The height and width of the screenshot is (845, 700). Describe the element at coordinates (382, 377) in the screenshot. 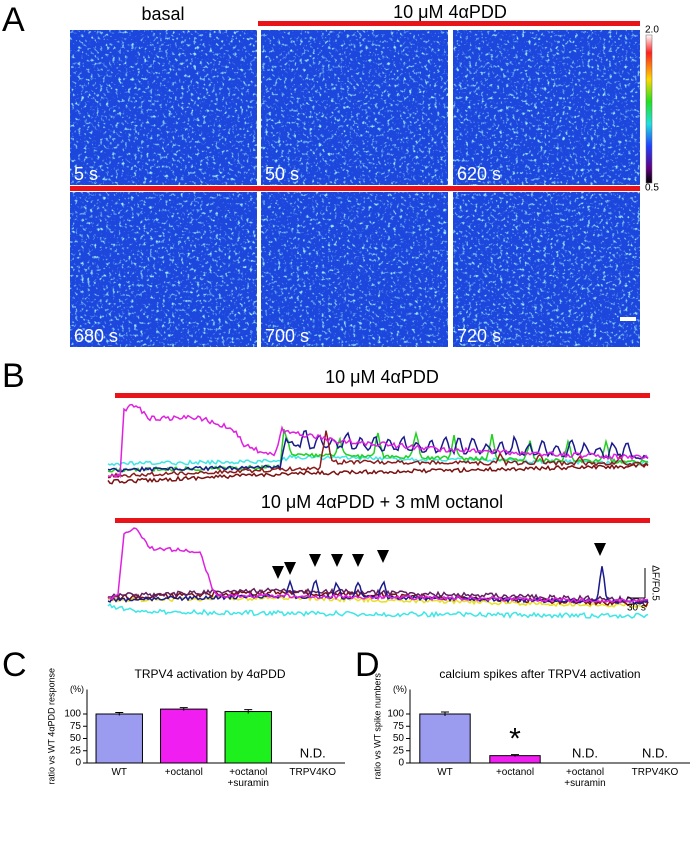

I see `trace-title: 10 μM 4αPDD` at that location.